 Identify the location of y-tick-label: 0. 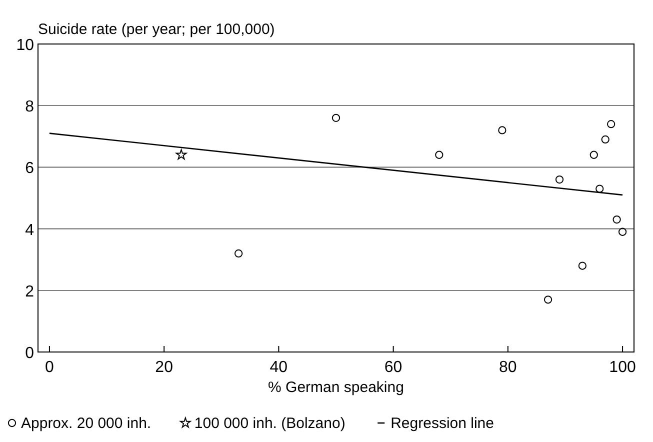
(29, 353).